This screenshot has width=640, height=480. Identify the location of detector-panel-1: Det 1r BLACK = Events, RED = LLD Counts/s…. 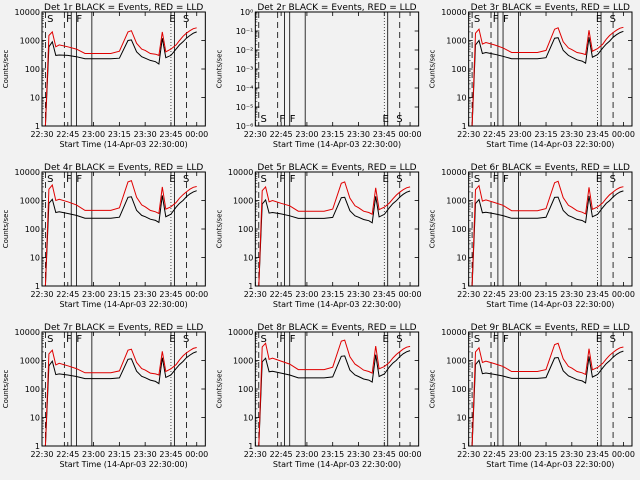
(105, 76).